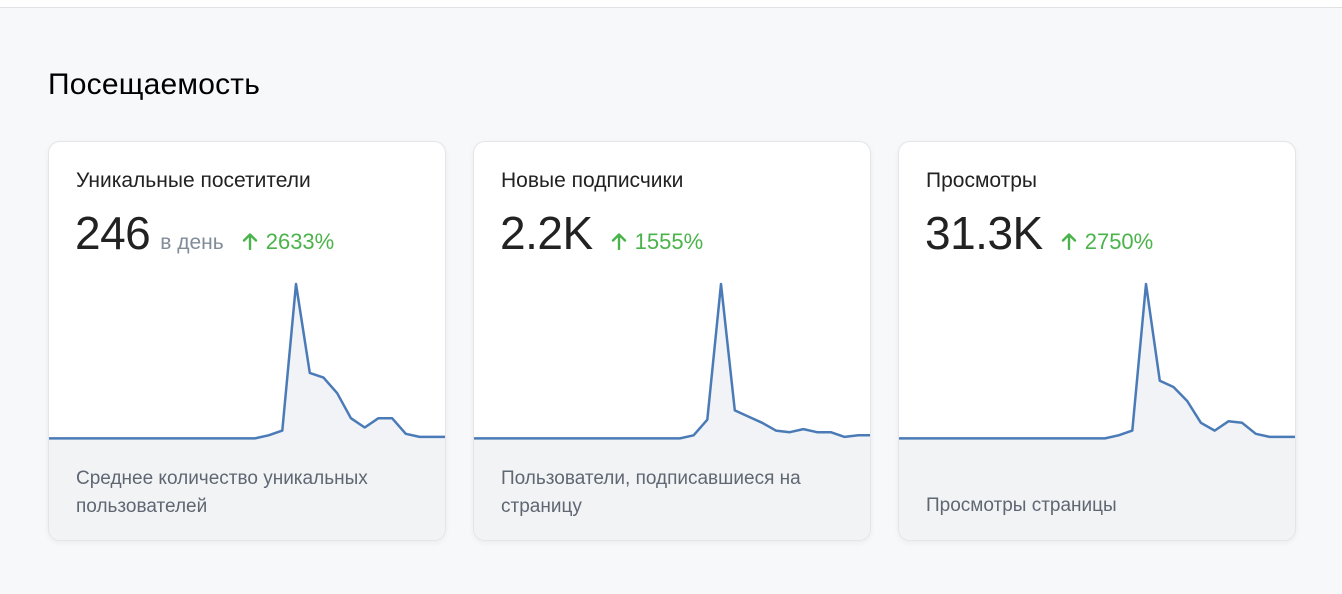 The image size is (1342, 594). Describe the element at coordinates (1021, 505) in the screenshot. I see `card-description: Просмотры страницы` at that location.